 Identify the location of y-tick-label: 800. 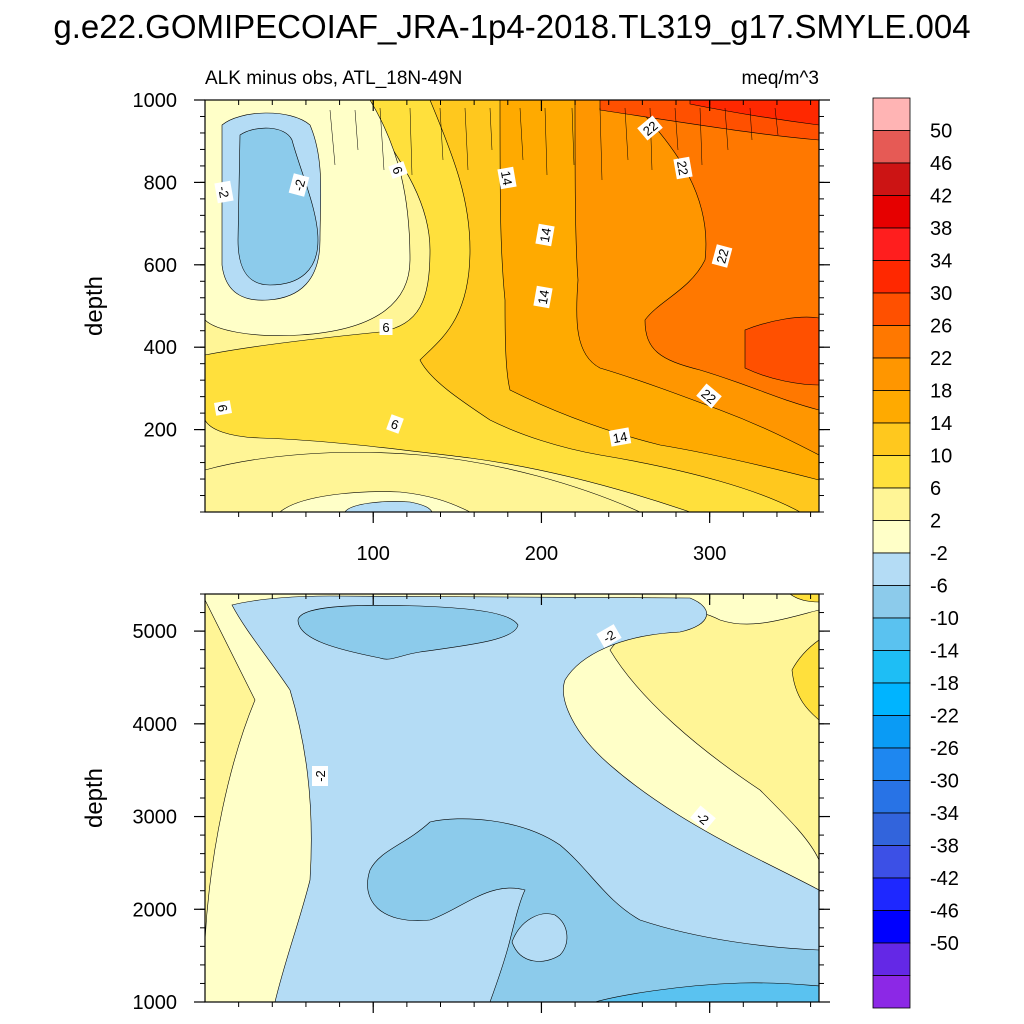
(160, 183).